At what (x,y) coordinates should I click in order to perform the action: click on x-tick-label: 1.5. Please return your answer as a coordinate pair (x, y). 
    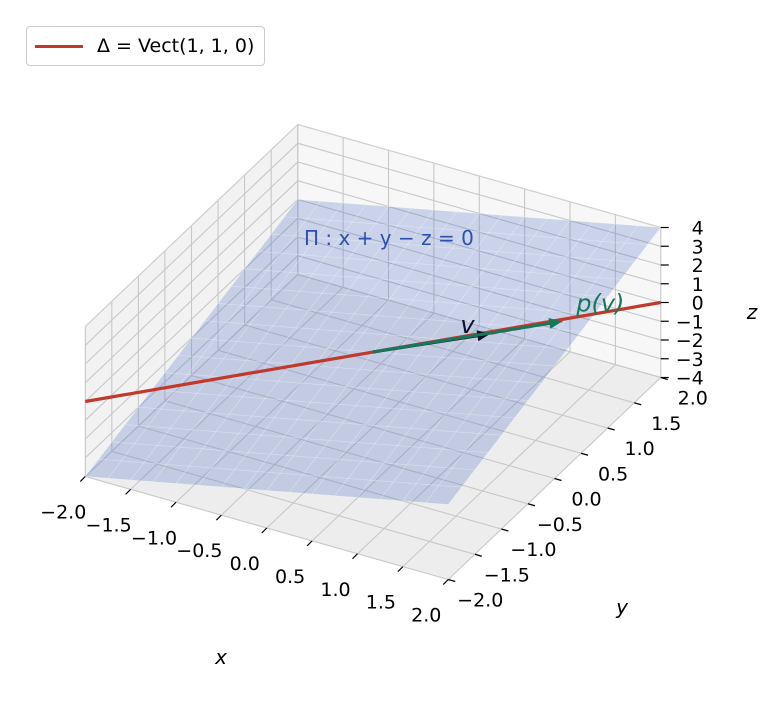
    Looking at the image, I should click on (381, 603).